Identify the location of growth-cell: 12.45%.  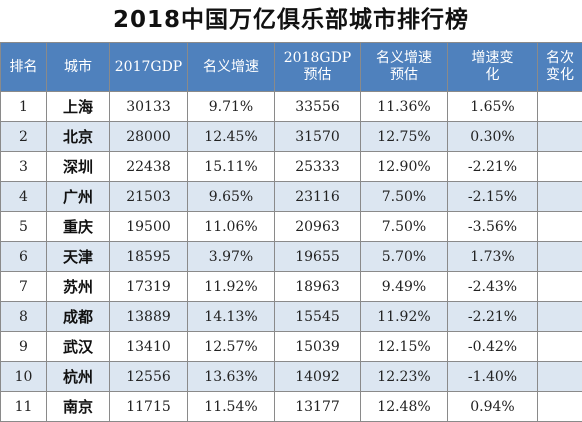
(231, 137).